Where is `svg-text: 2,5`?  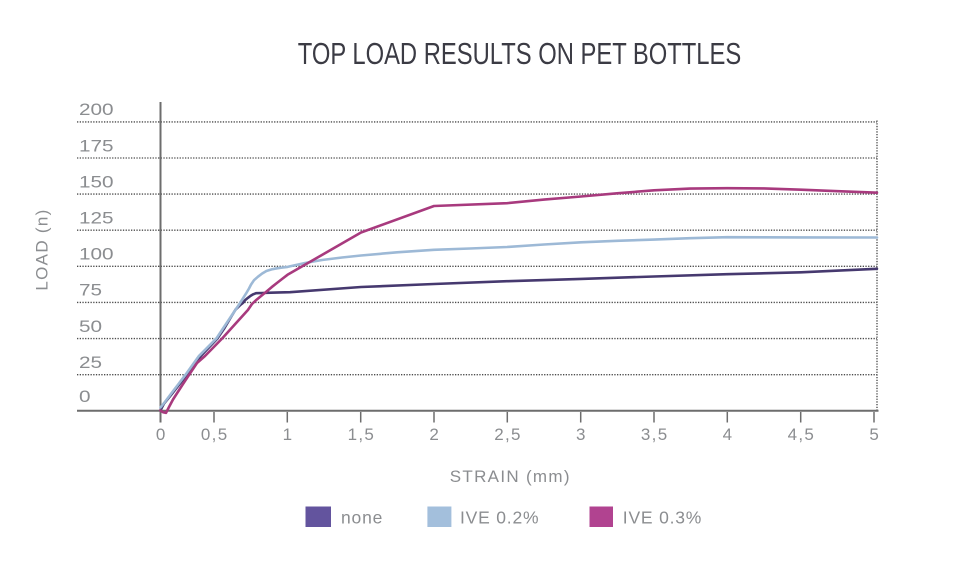
svg-text: 2,5 is located at coordinates (508, 434).